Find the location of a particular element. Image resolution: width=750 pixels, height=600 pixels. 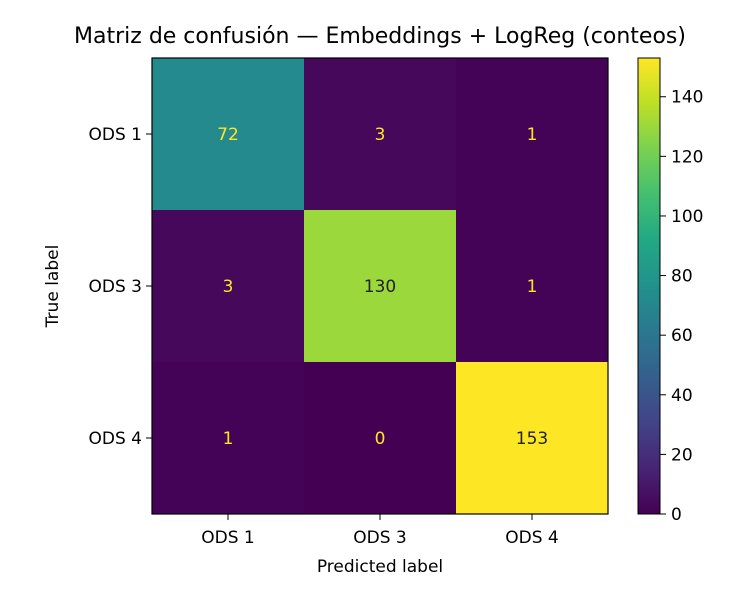

cell-value-label: 130 is located at coordinates (380, 287).